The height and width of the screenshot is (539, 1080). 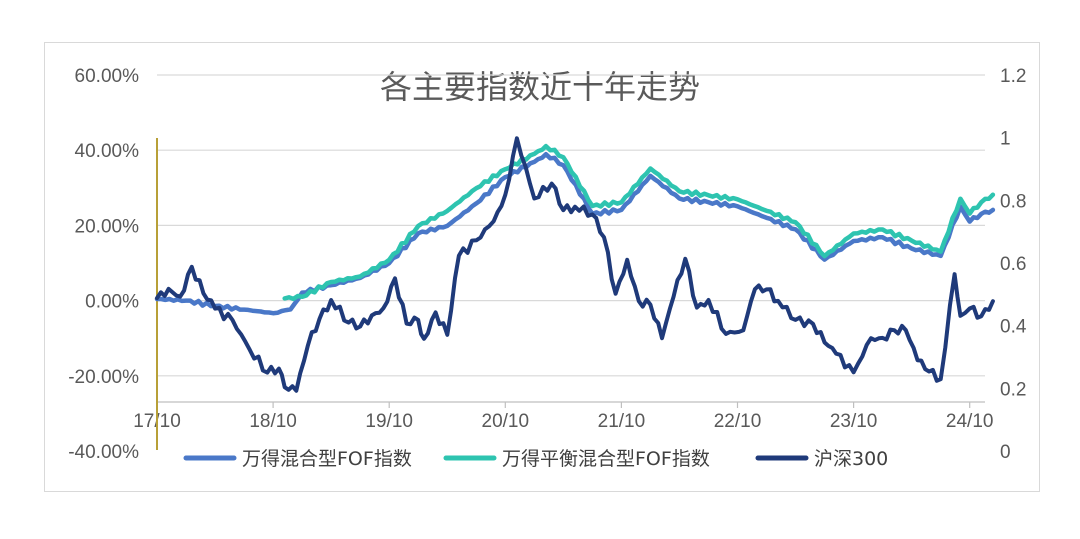 I want to click on x-tick-label: 24/10, so click(x=970, y=421).